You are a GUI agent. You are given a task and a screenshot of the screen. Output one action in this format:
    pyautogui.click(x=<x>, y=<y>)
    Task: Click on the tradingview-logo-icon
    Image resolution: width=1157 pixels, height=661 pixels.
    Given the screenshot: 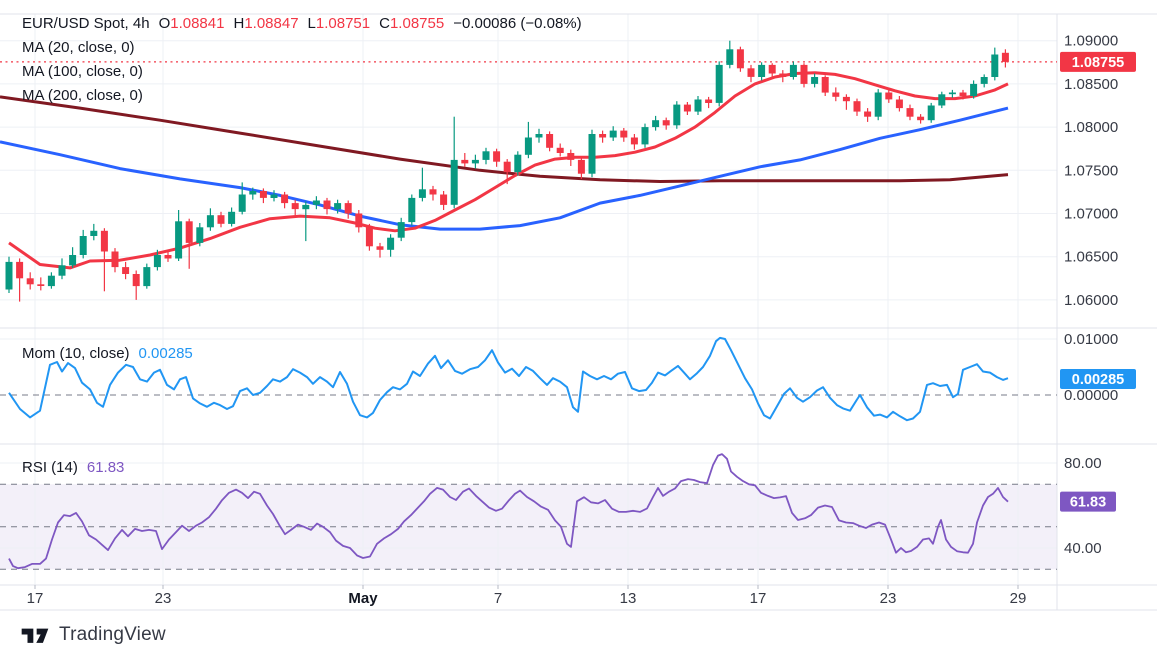 What is the action you would take?
    pyautogui.click(x=35, y=635)
    